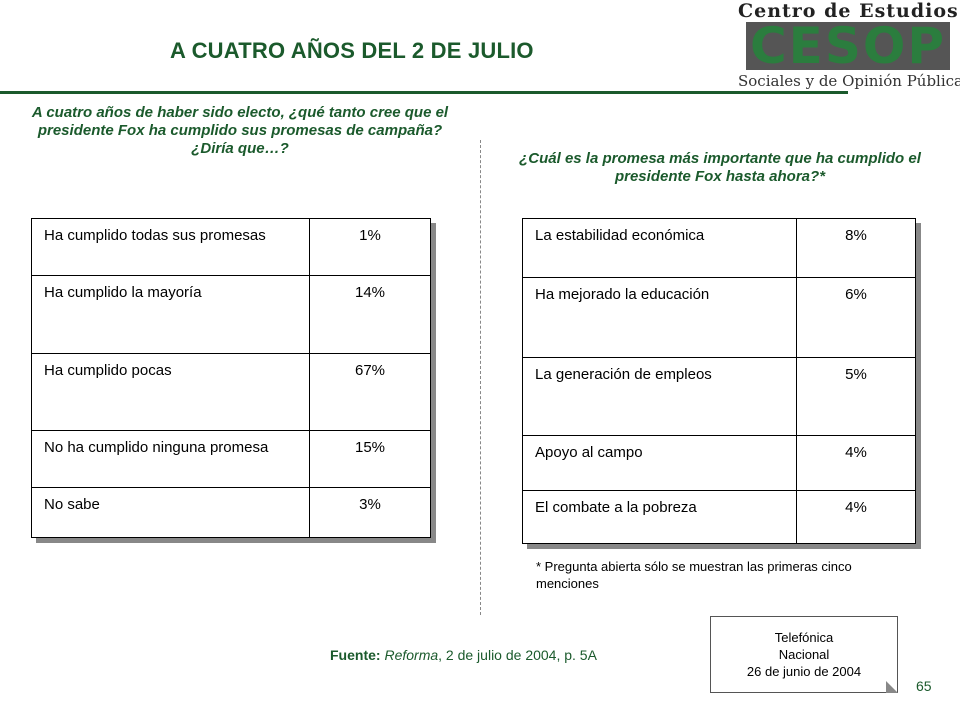  I want to click on left-table-column-separator, so click(309, 378).